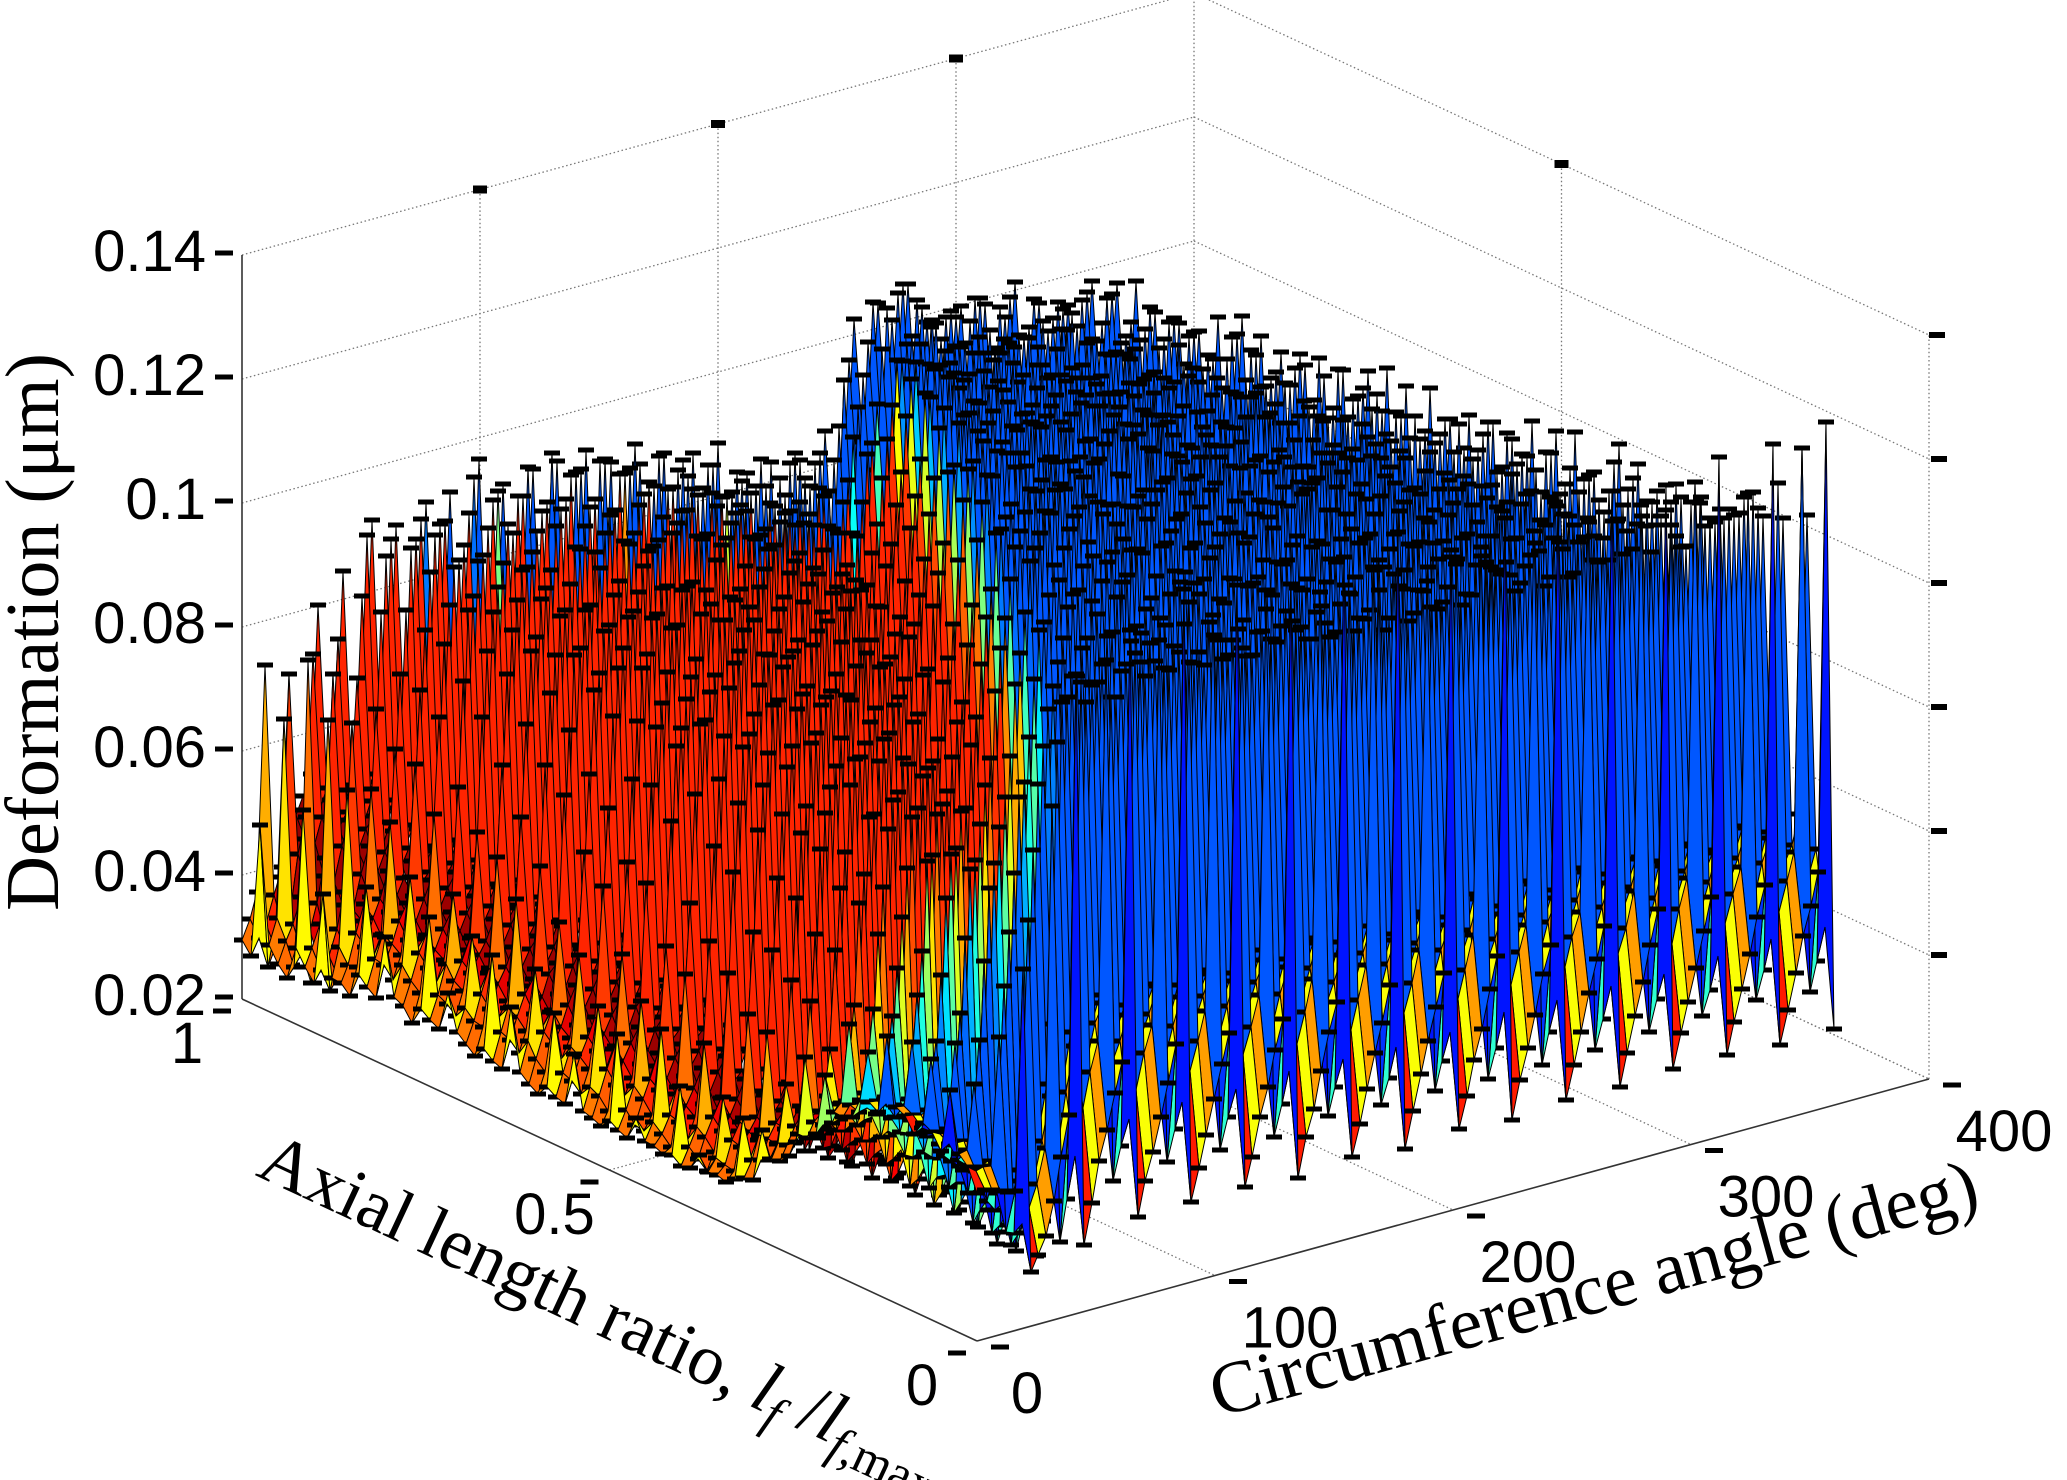  What do you see at coordinates (187, 1043) in the screenshot?
I see `svg-text: 1` at bounding box center [187, 1043].